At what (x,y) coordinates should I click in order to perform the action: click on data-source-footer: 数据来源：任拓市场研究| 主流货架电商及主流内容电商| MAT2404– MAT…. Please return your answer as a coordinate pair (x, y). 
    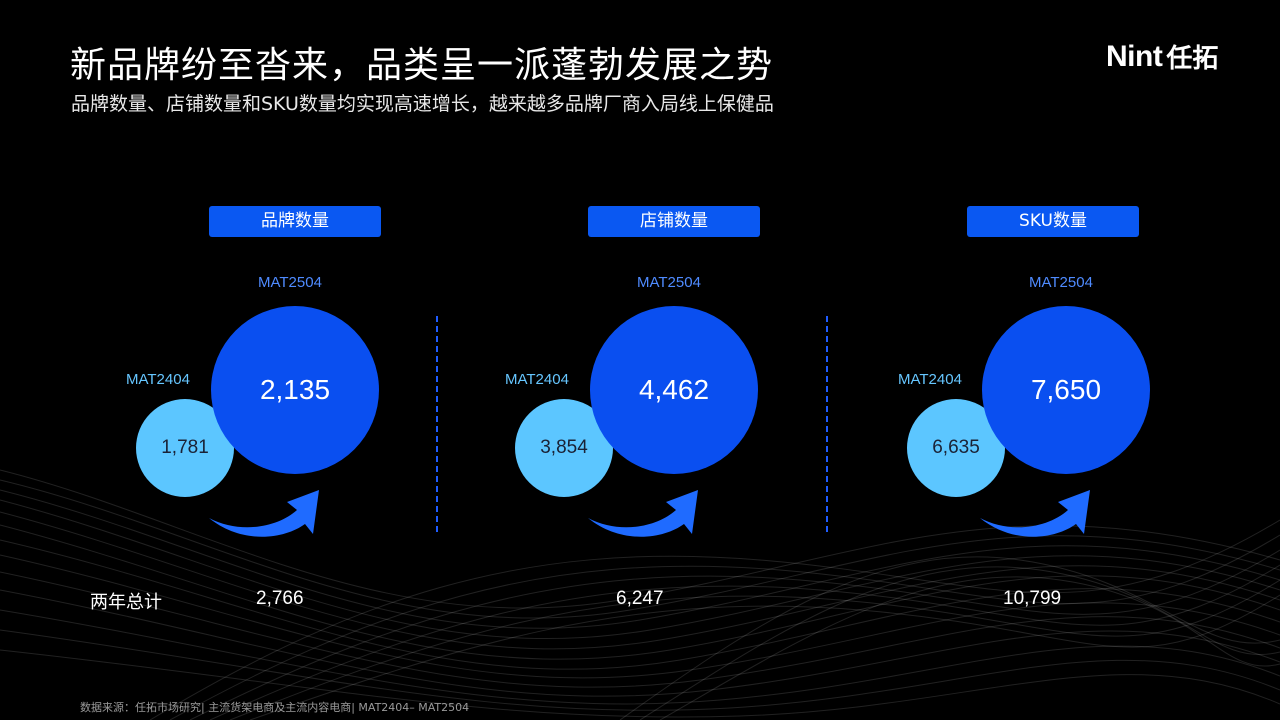
    Looking at the image, I should click on (275, 707).